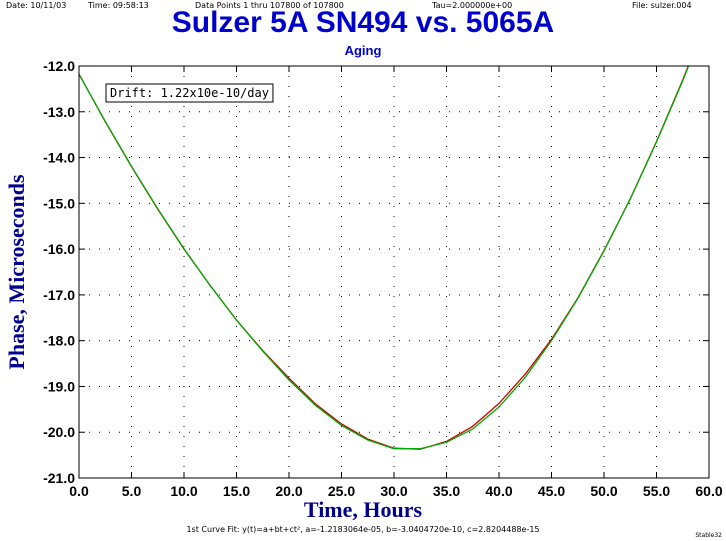  What do you see at coordinates (662, 5) in the screenshot?
I see `header-file: File: sulzer.004` at bounding box center [662, 5].